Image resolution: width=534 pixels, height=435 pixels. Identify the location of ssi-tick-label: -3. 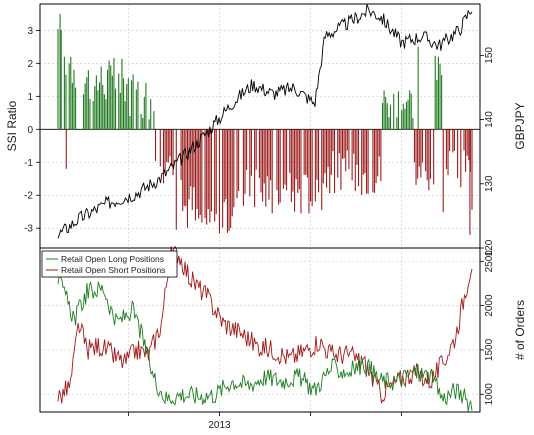
(28, 229).